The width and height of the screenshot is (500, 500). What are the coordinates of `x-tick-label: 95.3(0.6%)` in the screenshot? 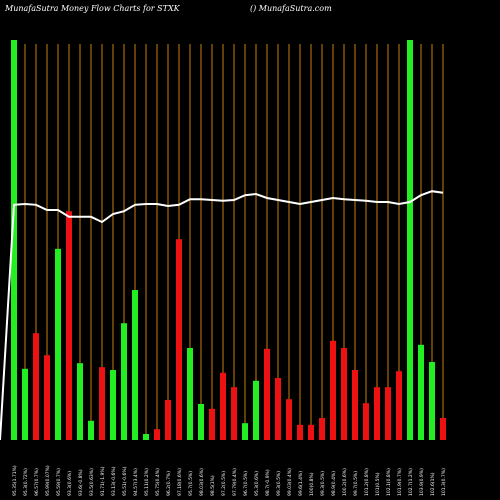 It's located at (257, 483).